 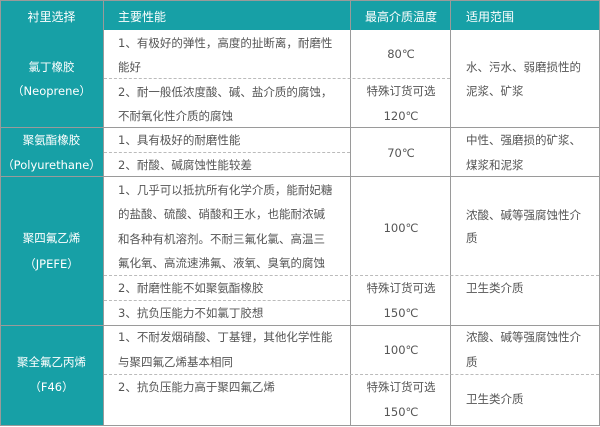 I want to click on temp-text: 80℃, so click(x=401, y=54).